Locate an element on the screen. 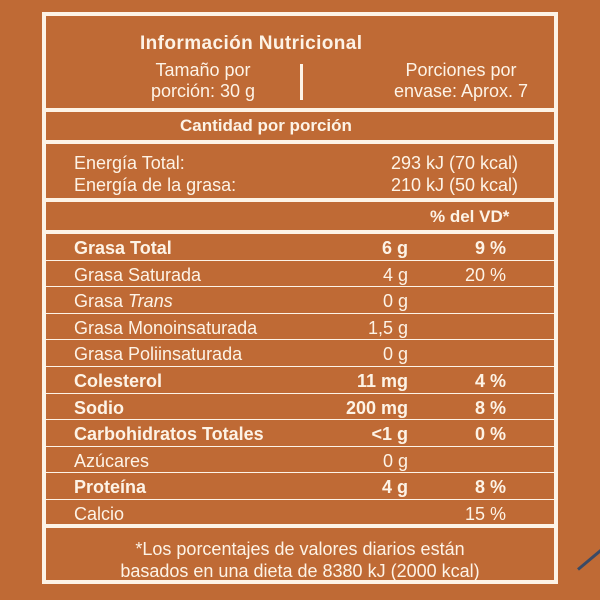 The image size is (600, 600). nutrient-label: Azúcares is located at coordinates (112, 460).